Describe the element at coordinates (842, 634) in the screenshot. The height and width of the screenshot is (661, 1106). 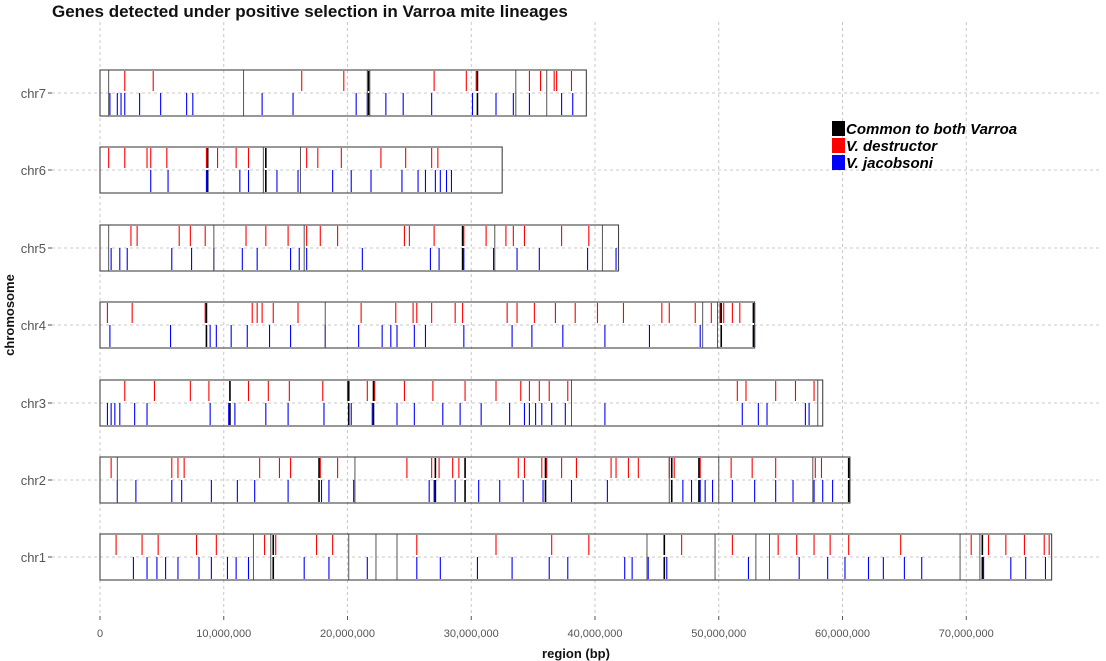
I see `x-tick-label: 60,000,000` at that location.